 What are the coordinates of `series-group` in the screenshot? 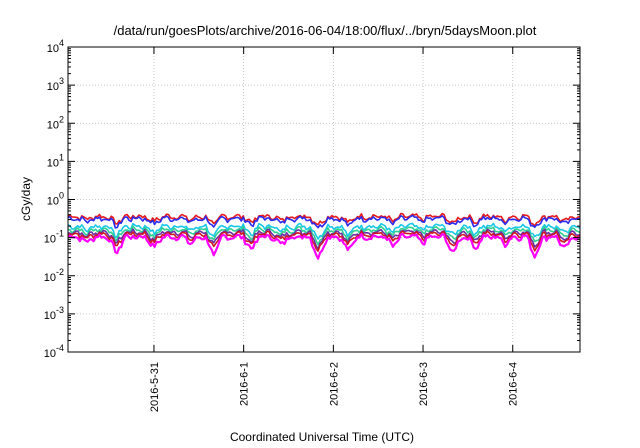 It's located at (324, 236).